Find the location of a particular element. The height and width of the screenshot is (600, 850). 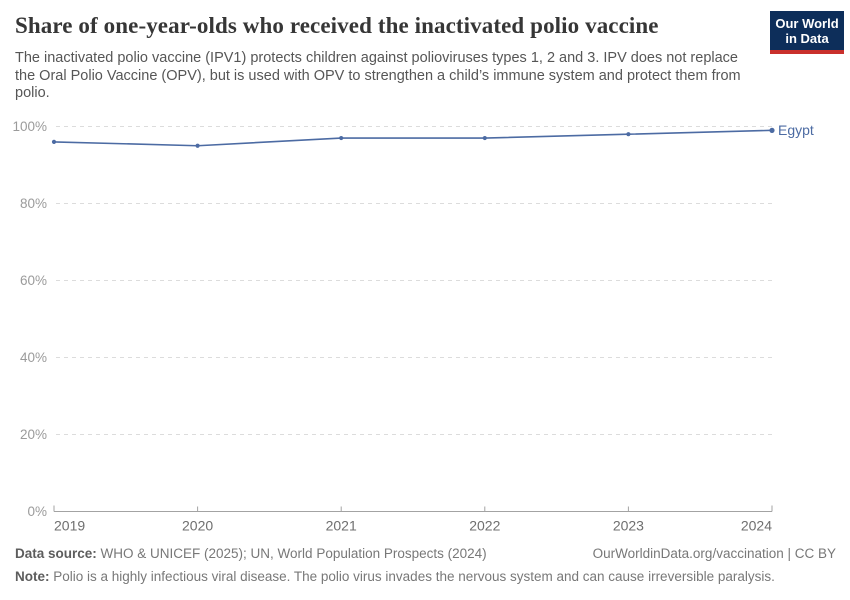

x-axis-tick-label: 2021 is located at coordinates (341, 526).